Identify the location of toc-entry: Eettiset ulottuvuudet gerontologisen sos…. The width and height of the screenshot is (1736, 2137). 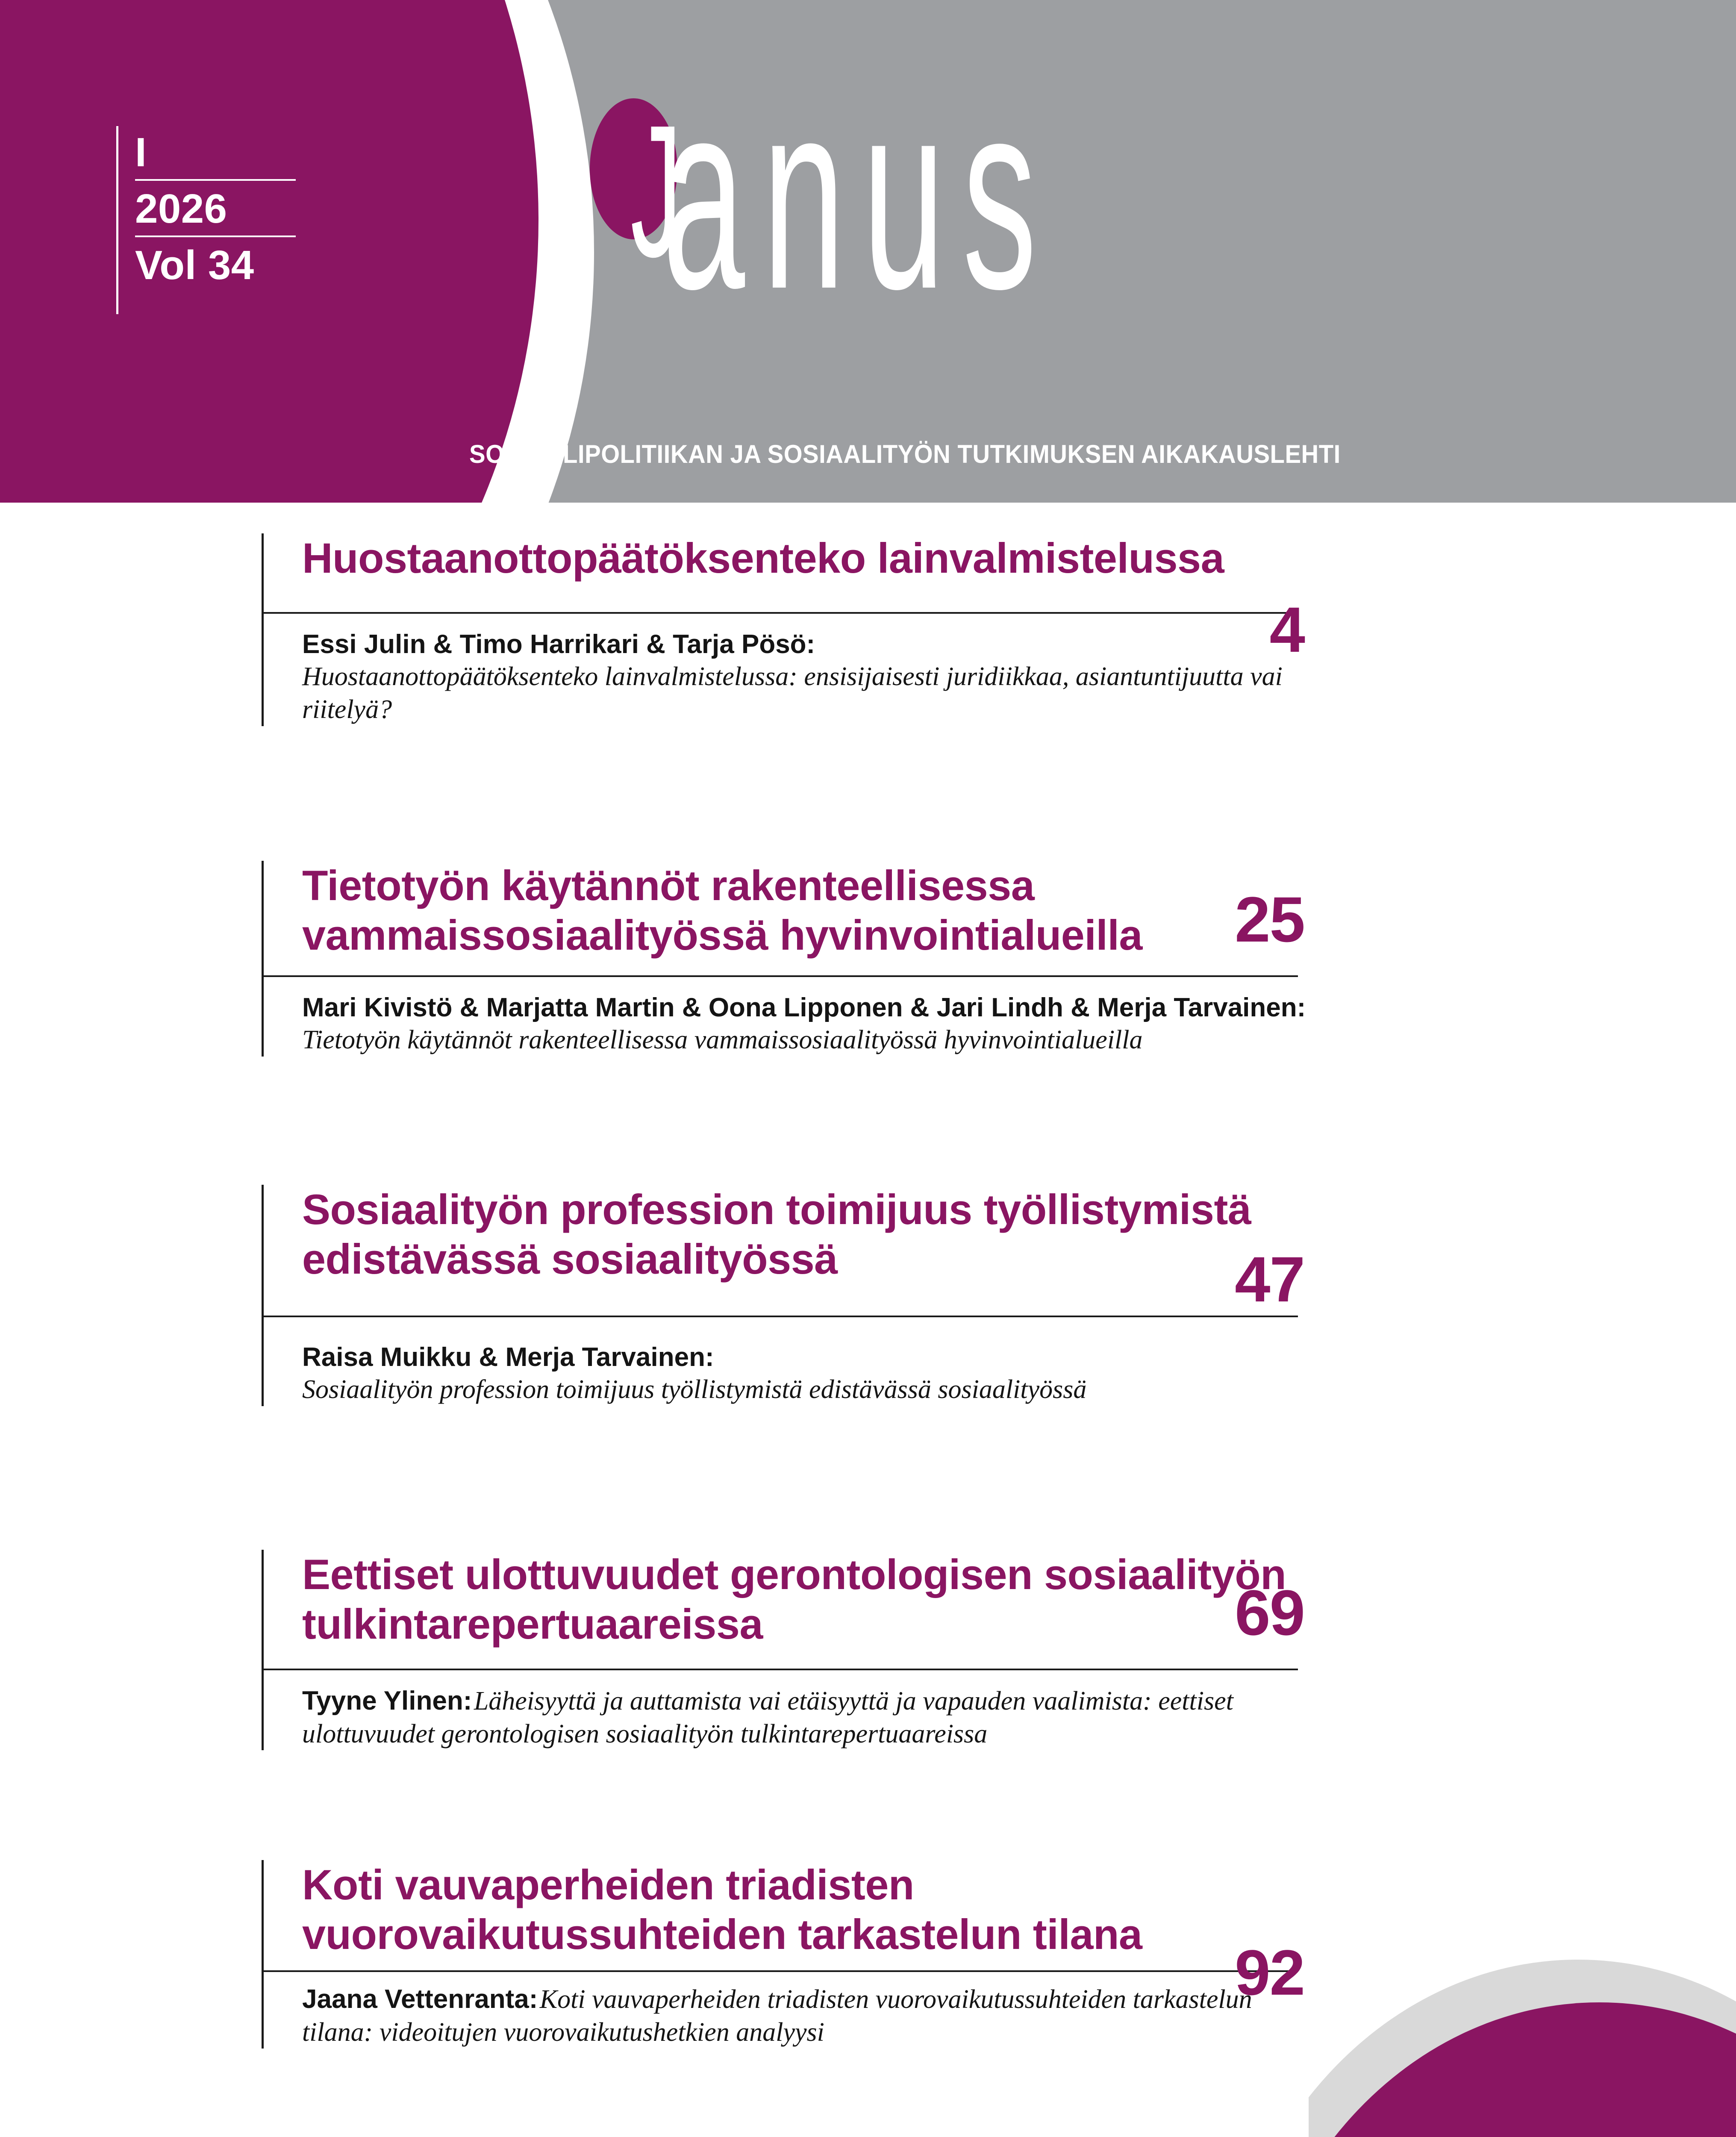
(903, 1651).